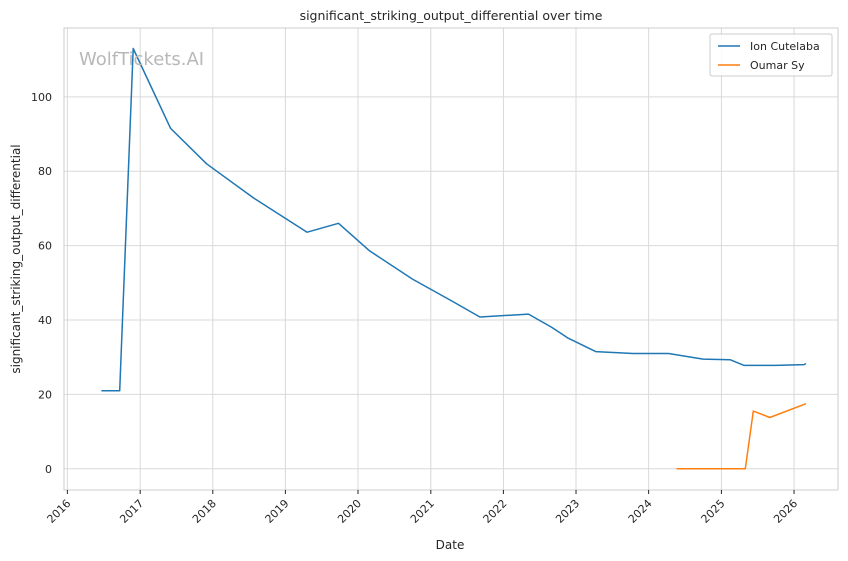 Image resolution: width=848 pixels, height=561 pixels. What do you see at coordinates (713, 511) in the screenshot?
I see `x-tick-label: 2025` at bounding box center [713, 511].